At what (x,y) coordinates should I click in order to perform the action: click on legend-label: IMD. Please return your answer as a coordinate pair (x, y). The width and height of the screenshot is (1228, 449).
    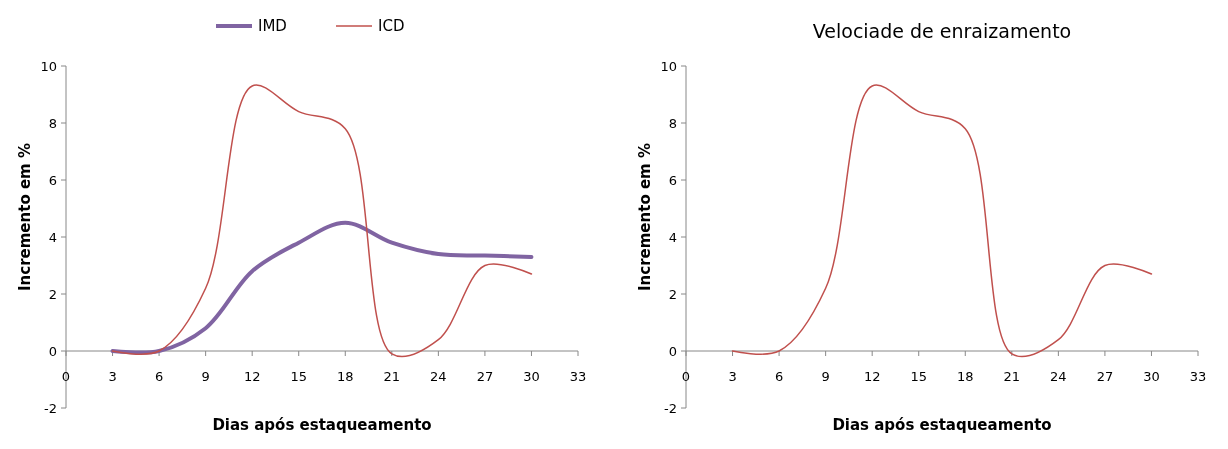
    Looking at the image, I should click on (272, 26).